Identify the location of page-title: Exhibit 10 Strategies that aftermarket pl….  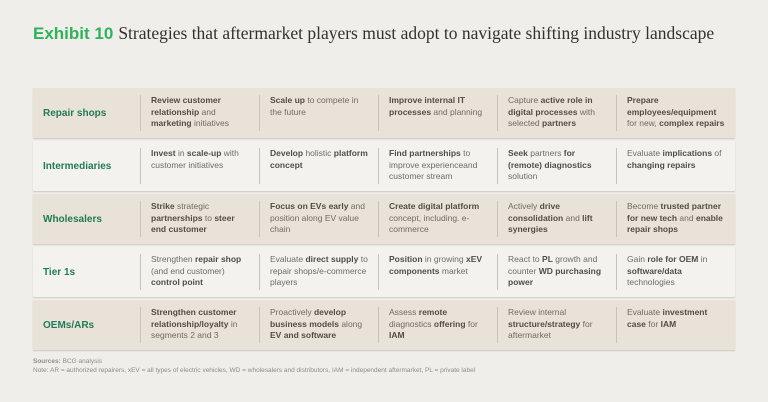
(383, 33).